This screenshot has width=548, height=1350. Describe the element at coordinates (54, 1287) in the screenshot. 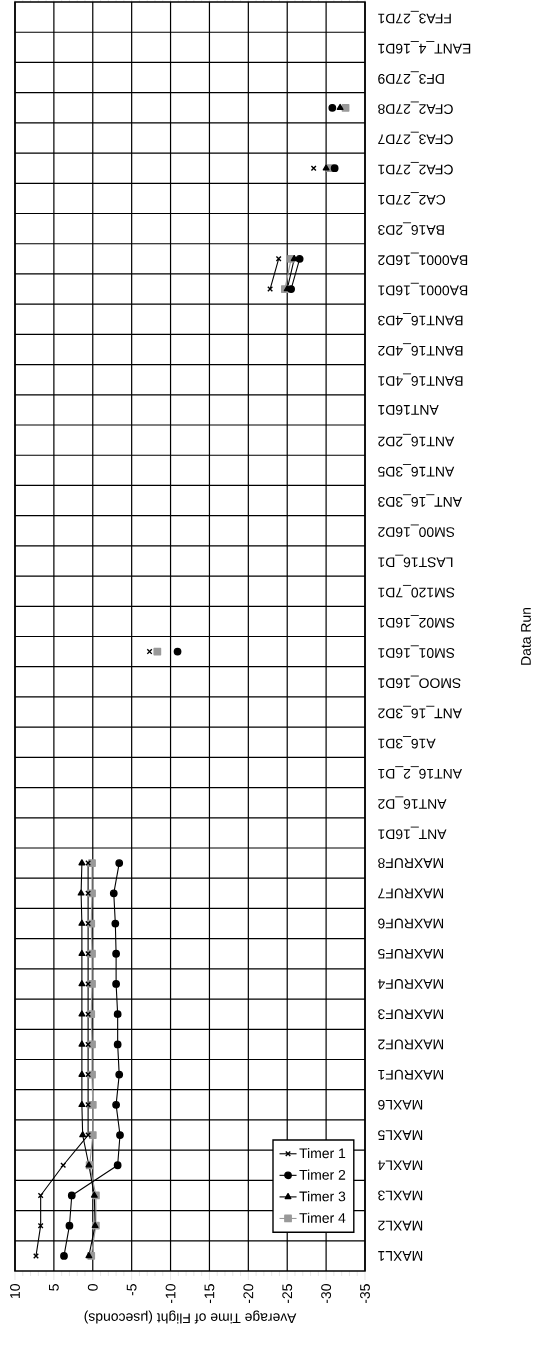

I see `x-tick-label: 5` at that location.